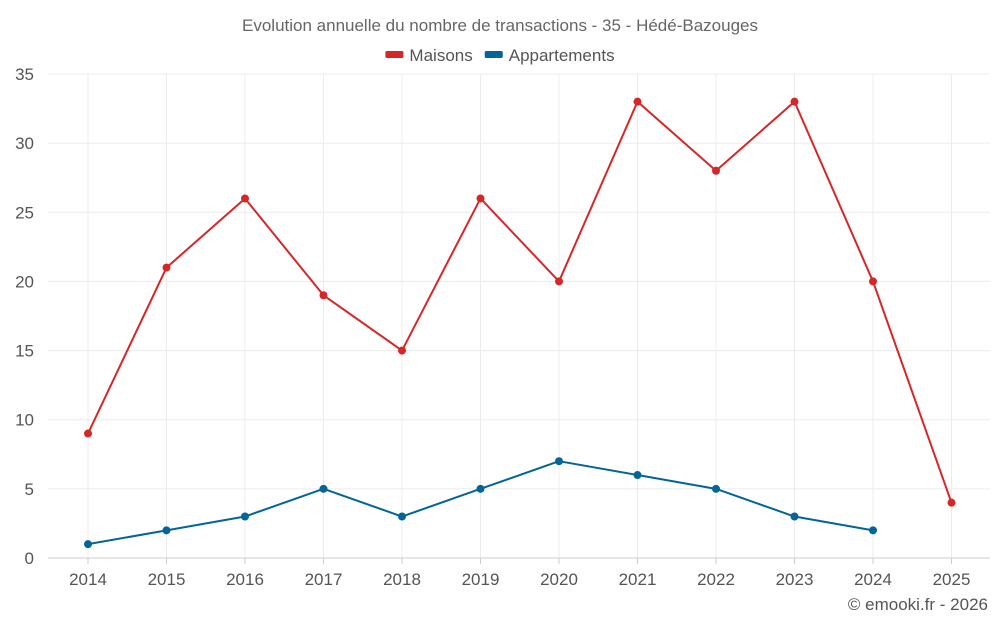  I want to click on x-tick-label: 2024, so click(873, 579).